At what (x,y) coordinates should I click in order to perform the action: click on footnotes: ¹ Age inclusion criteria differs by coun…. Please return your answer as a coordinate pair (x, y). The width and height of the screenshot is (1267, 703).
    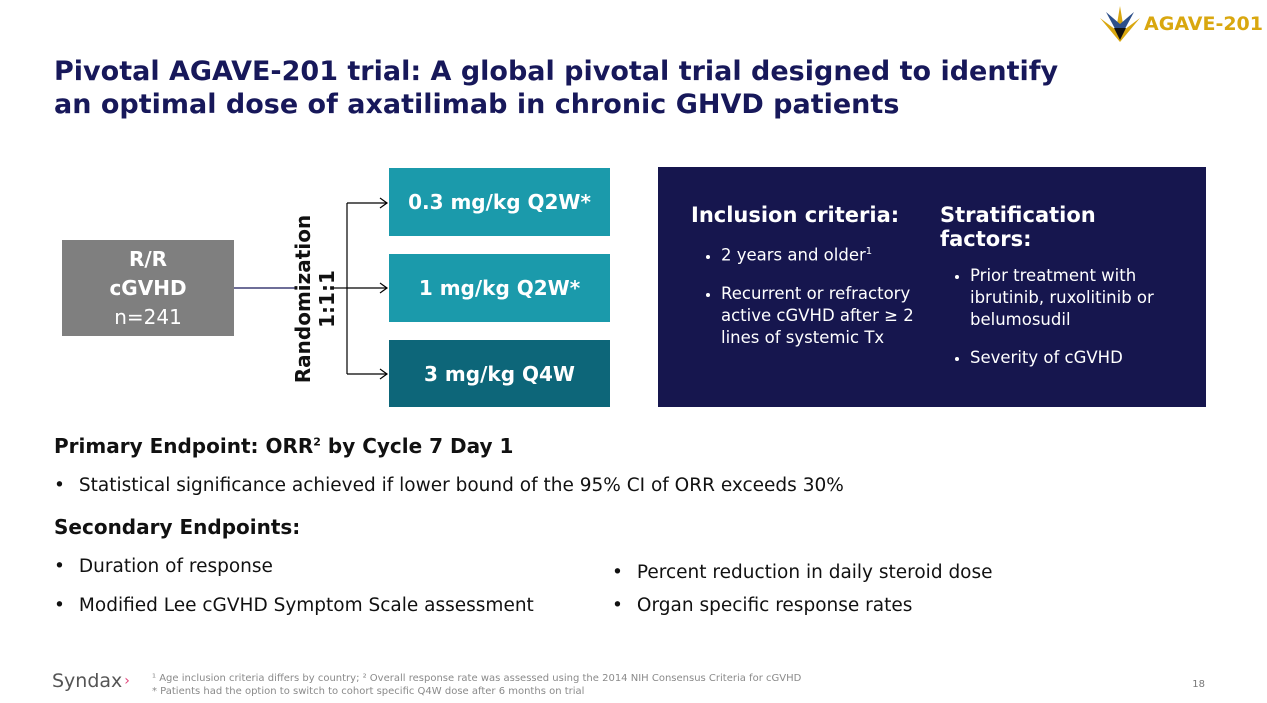
    Looking at the image, I should click on (477, 685).